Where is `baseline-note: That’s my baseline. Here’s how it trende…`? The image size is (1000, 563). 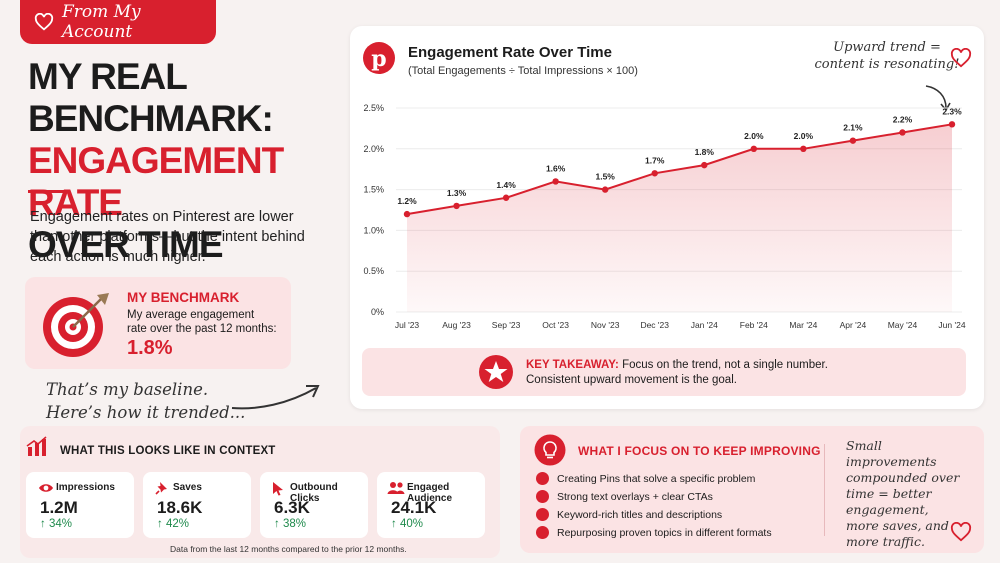
baseline-note: That’s my baseline. Here’s how it trende… is located at coordinates (145, 401).